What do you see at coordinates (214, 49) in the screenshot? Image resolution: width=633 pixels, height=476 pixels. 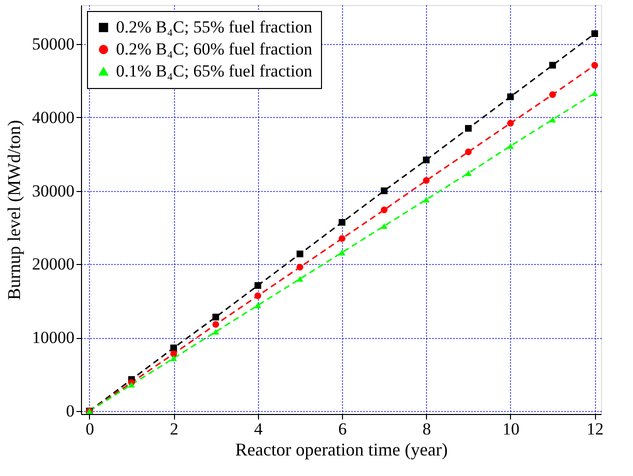 I see `legend-label: 0.2% B₄C; 60% fuel fraction` at bounding box center [214, 49].